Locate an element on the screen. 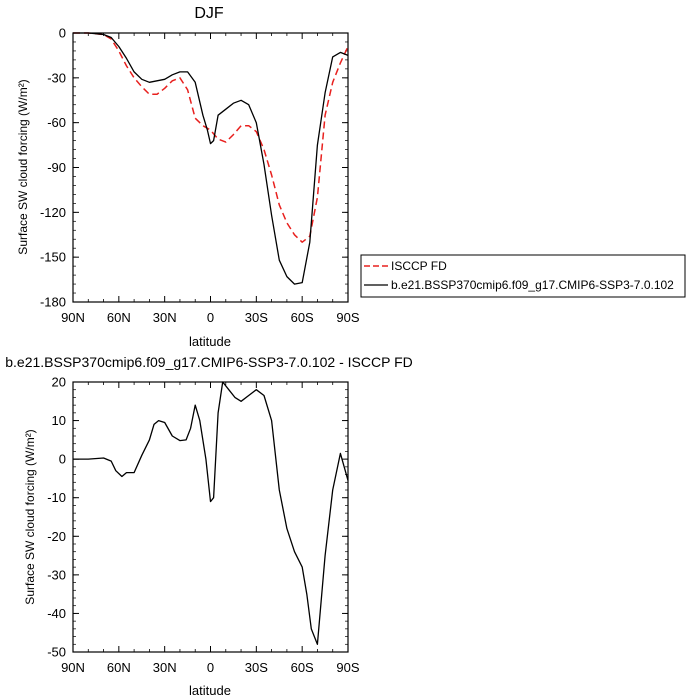 This screenshot has height=700, width=700. bottom-y-tick-label: -50 is located at coordinates (56, 652).